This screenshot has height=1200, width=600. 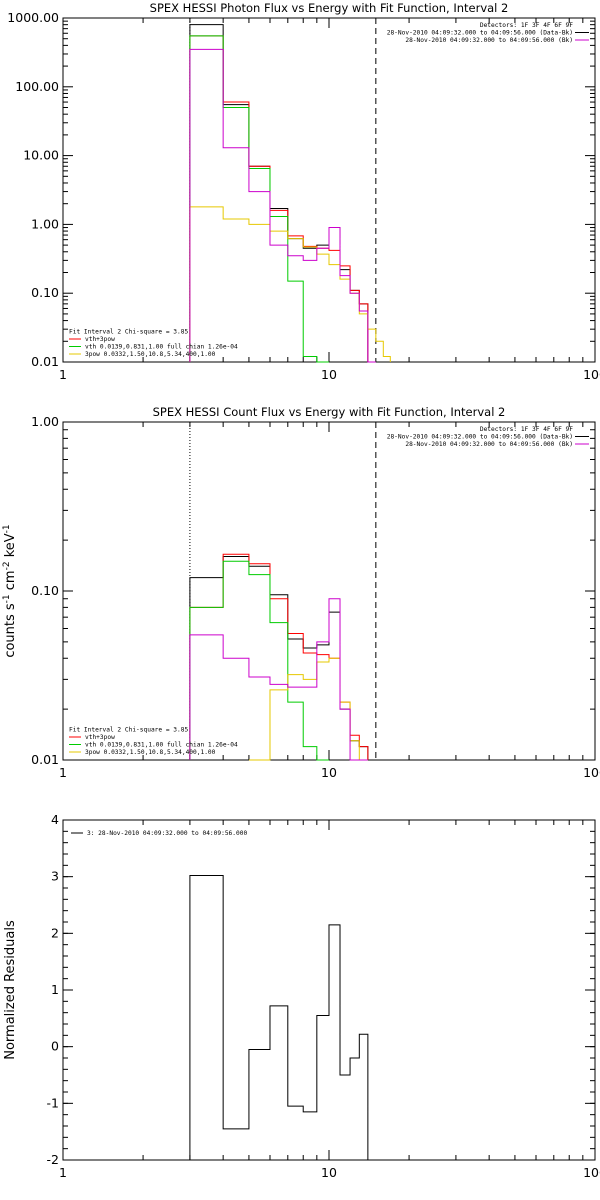 What do you see at coordinates (53, 1102) in the screenshot?
I see `y-tick-label: -1` at bounding box center [53, 1102].